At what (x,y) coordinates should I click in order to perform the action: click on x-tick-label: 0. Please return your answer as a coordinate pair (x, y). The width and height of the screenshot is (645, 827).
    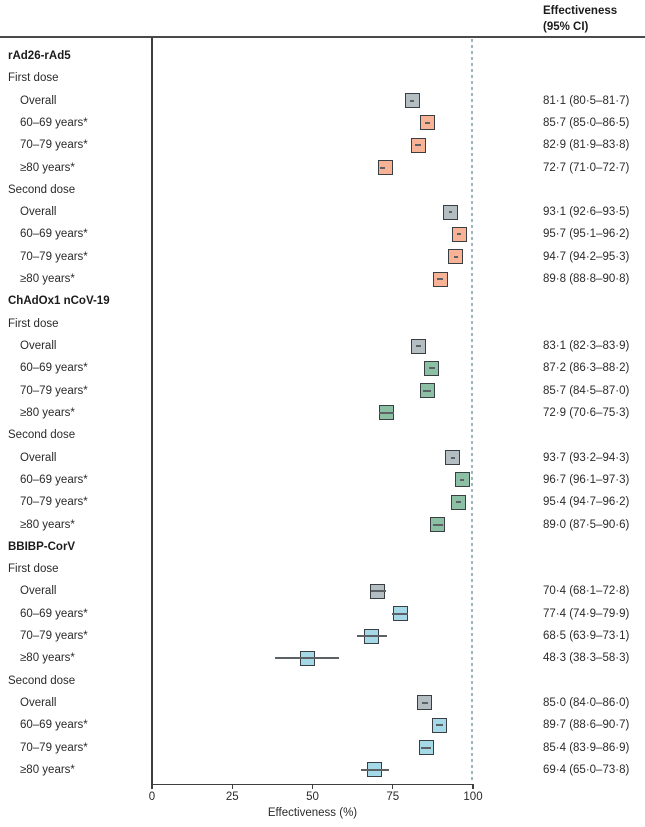
    Looking at the image, I should click on (152, 797).